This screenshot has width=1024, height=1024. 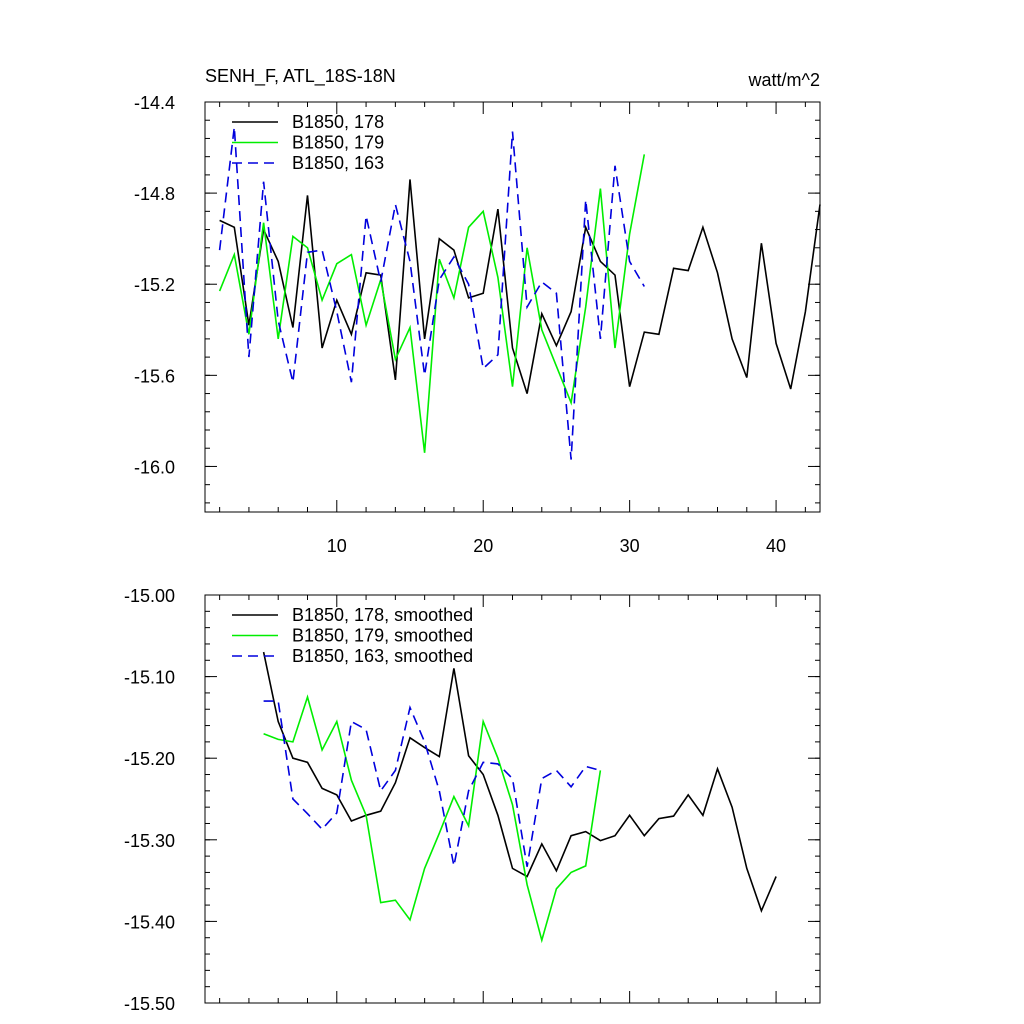 What do you see at coordinates (149, 1004) in the screenshot?
I see `y-tick-label: -15.50` at bounding box center [149, 1004].